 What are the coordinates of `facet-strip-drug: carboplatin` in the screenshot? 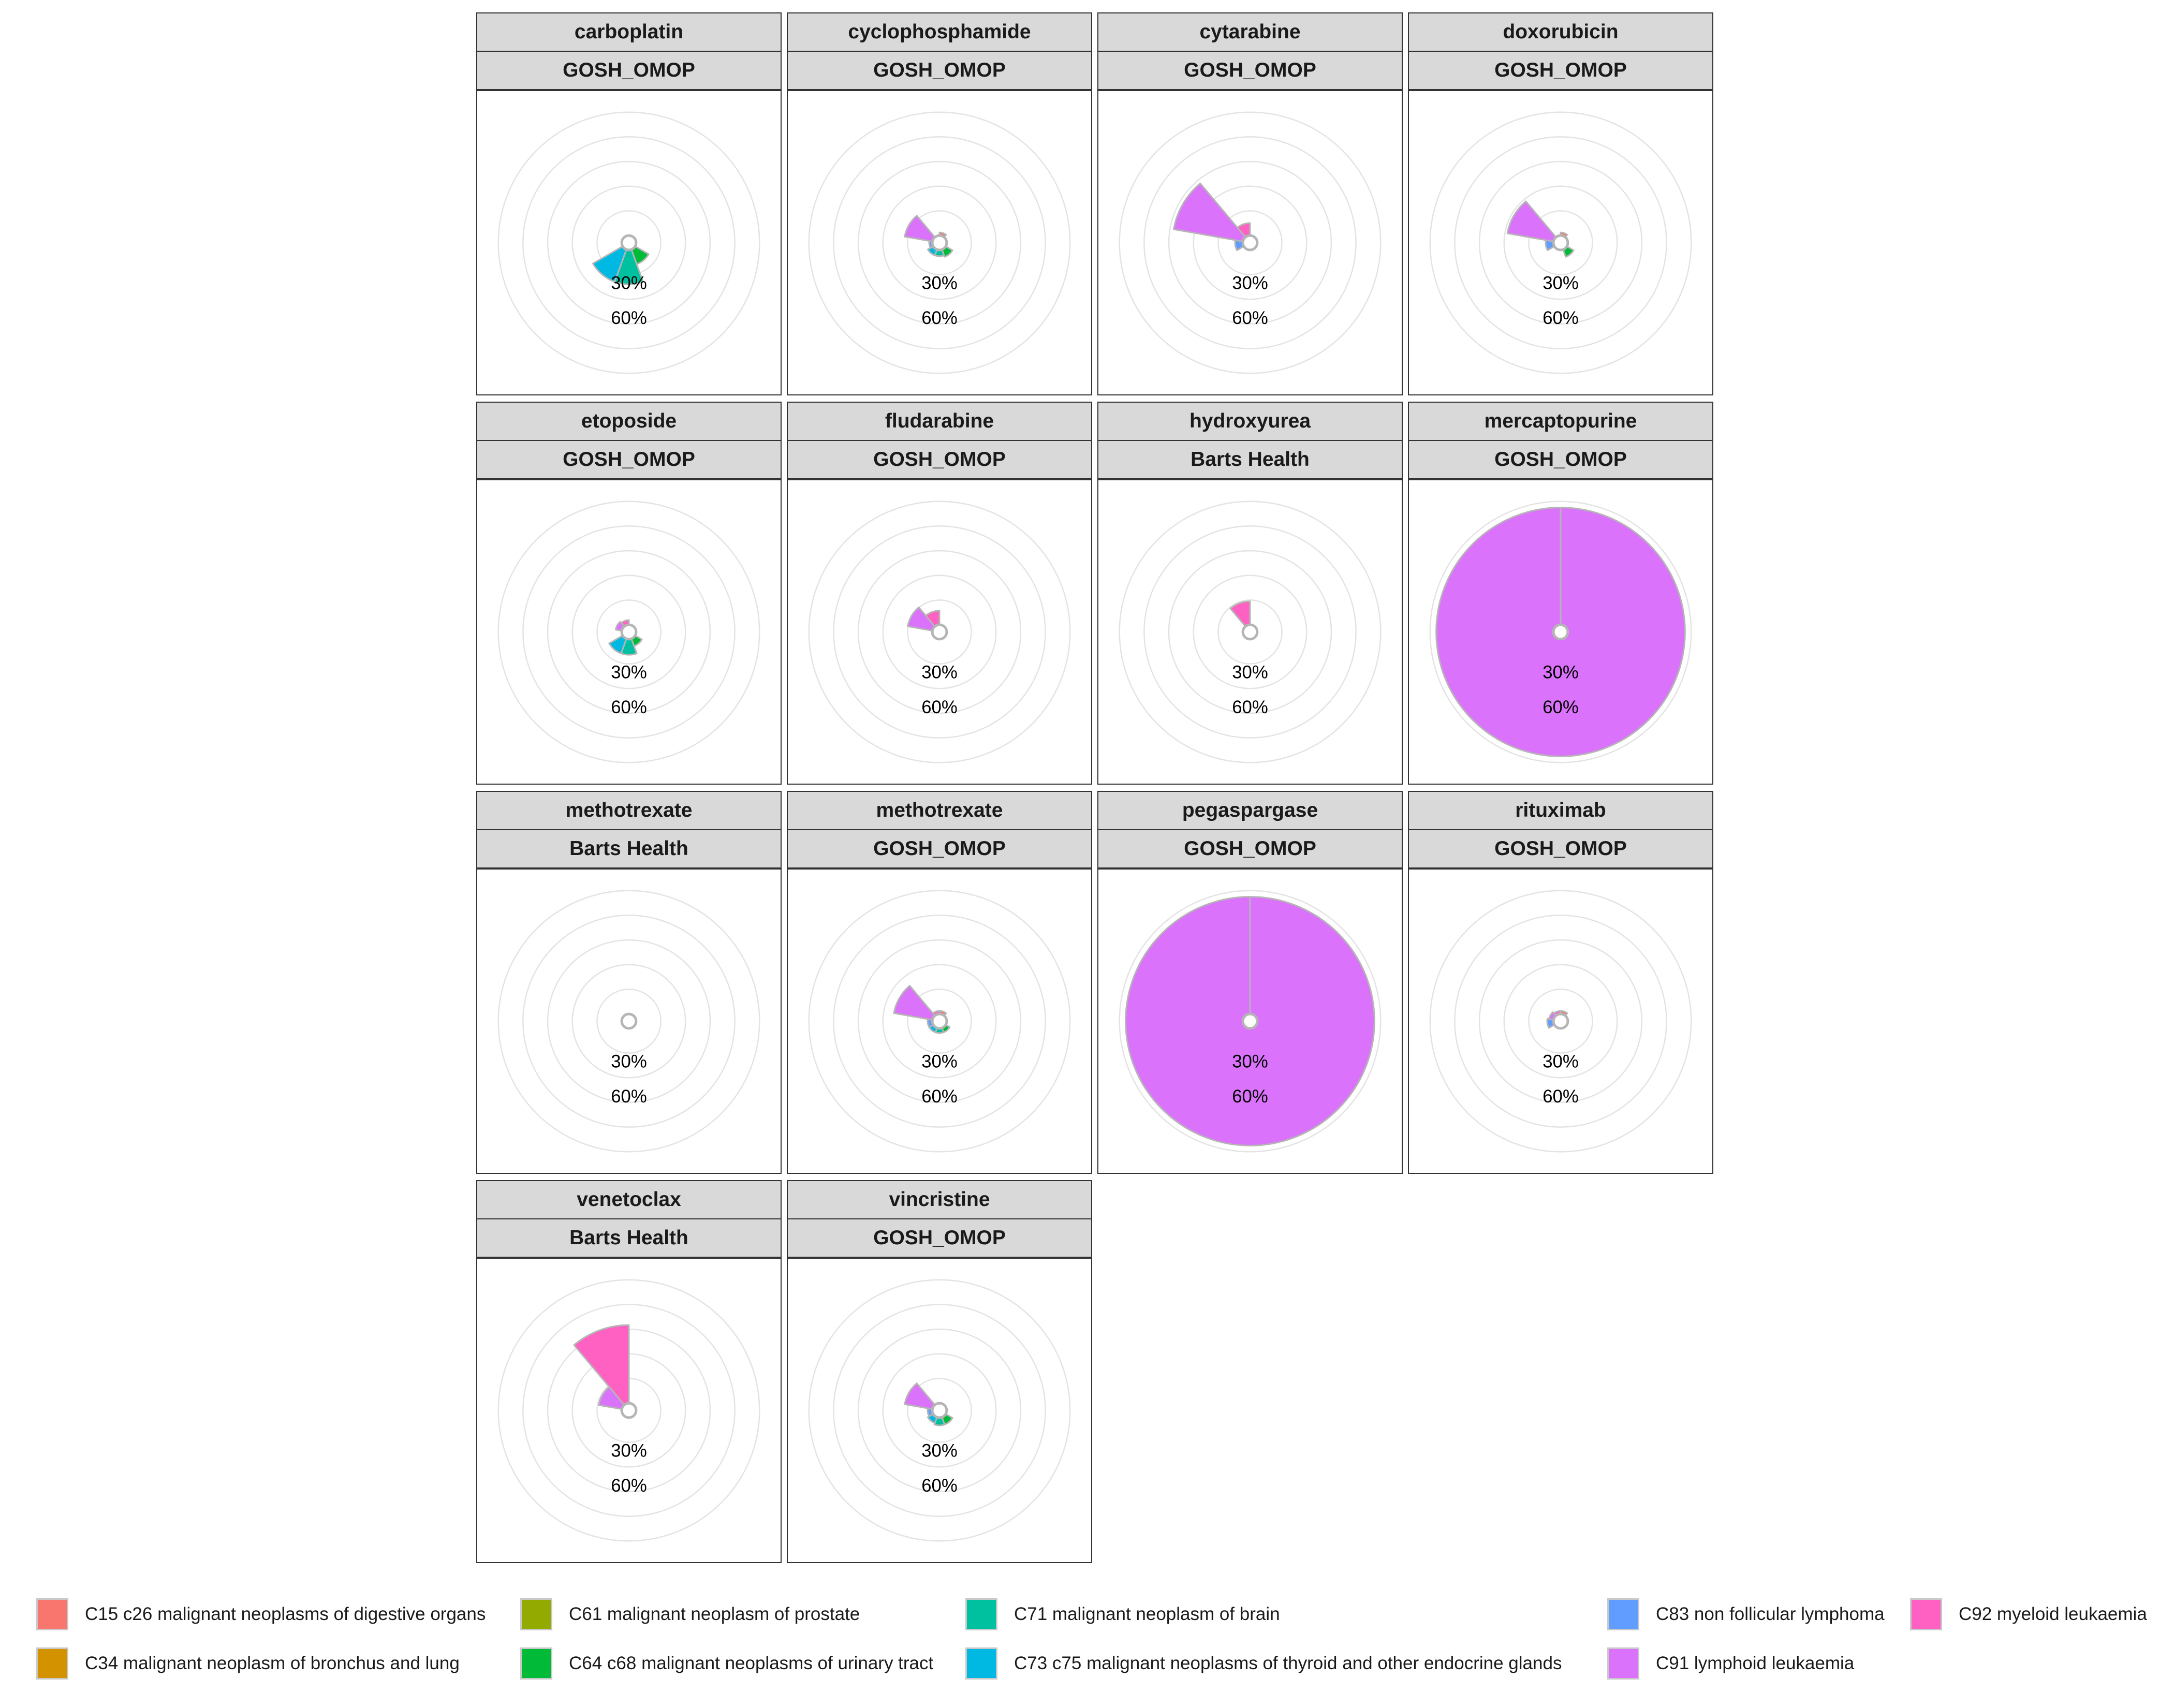 It's located at (629, 32).